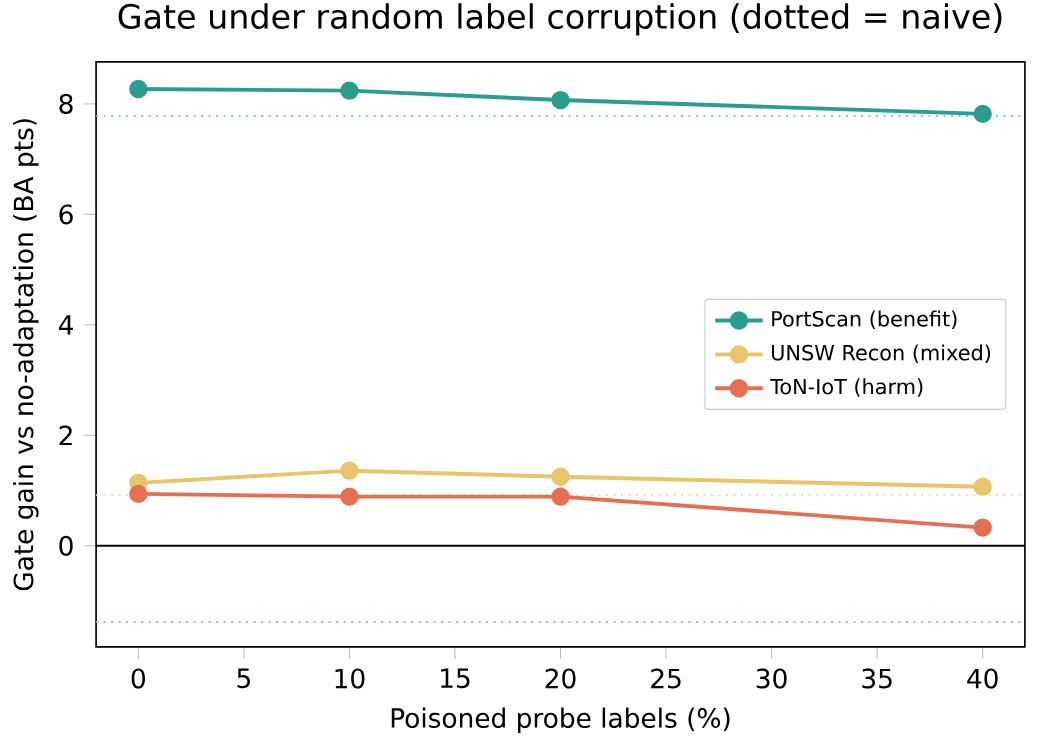 This screenshot has height=754, width=1046. I want to click on legend-label: ToN-IoT (harm), so click(846, 387).